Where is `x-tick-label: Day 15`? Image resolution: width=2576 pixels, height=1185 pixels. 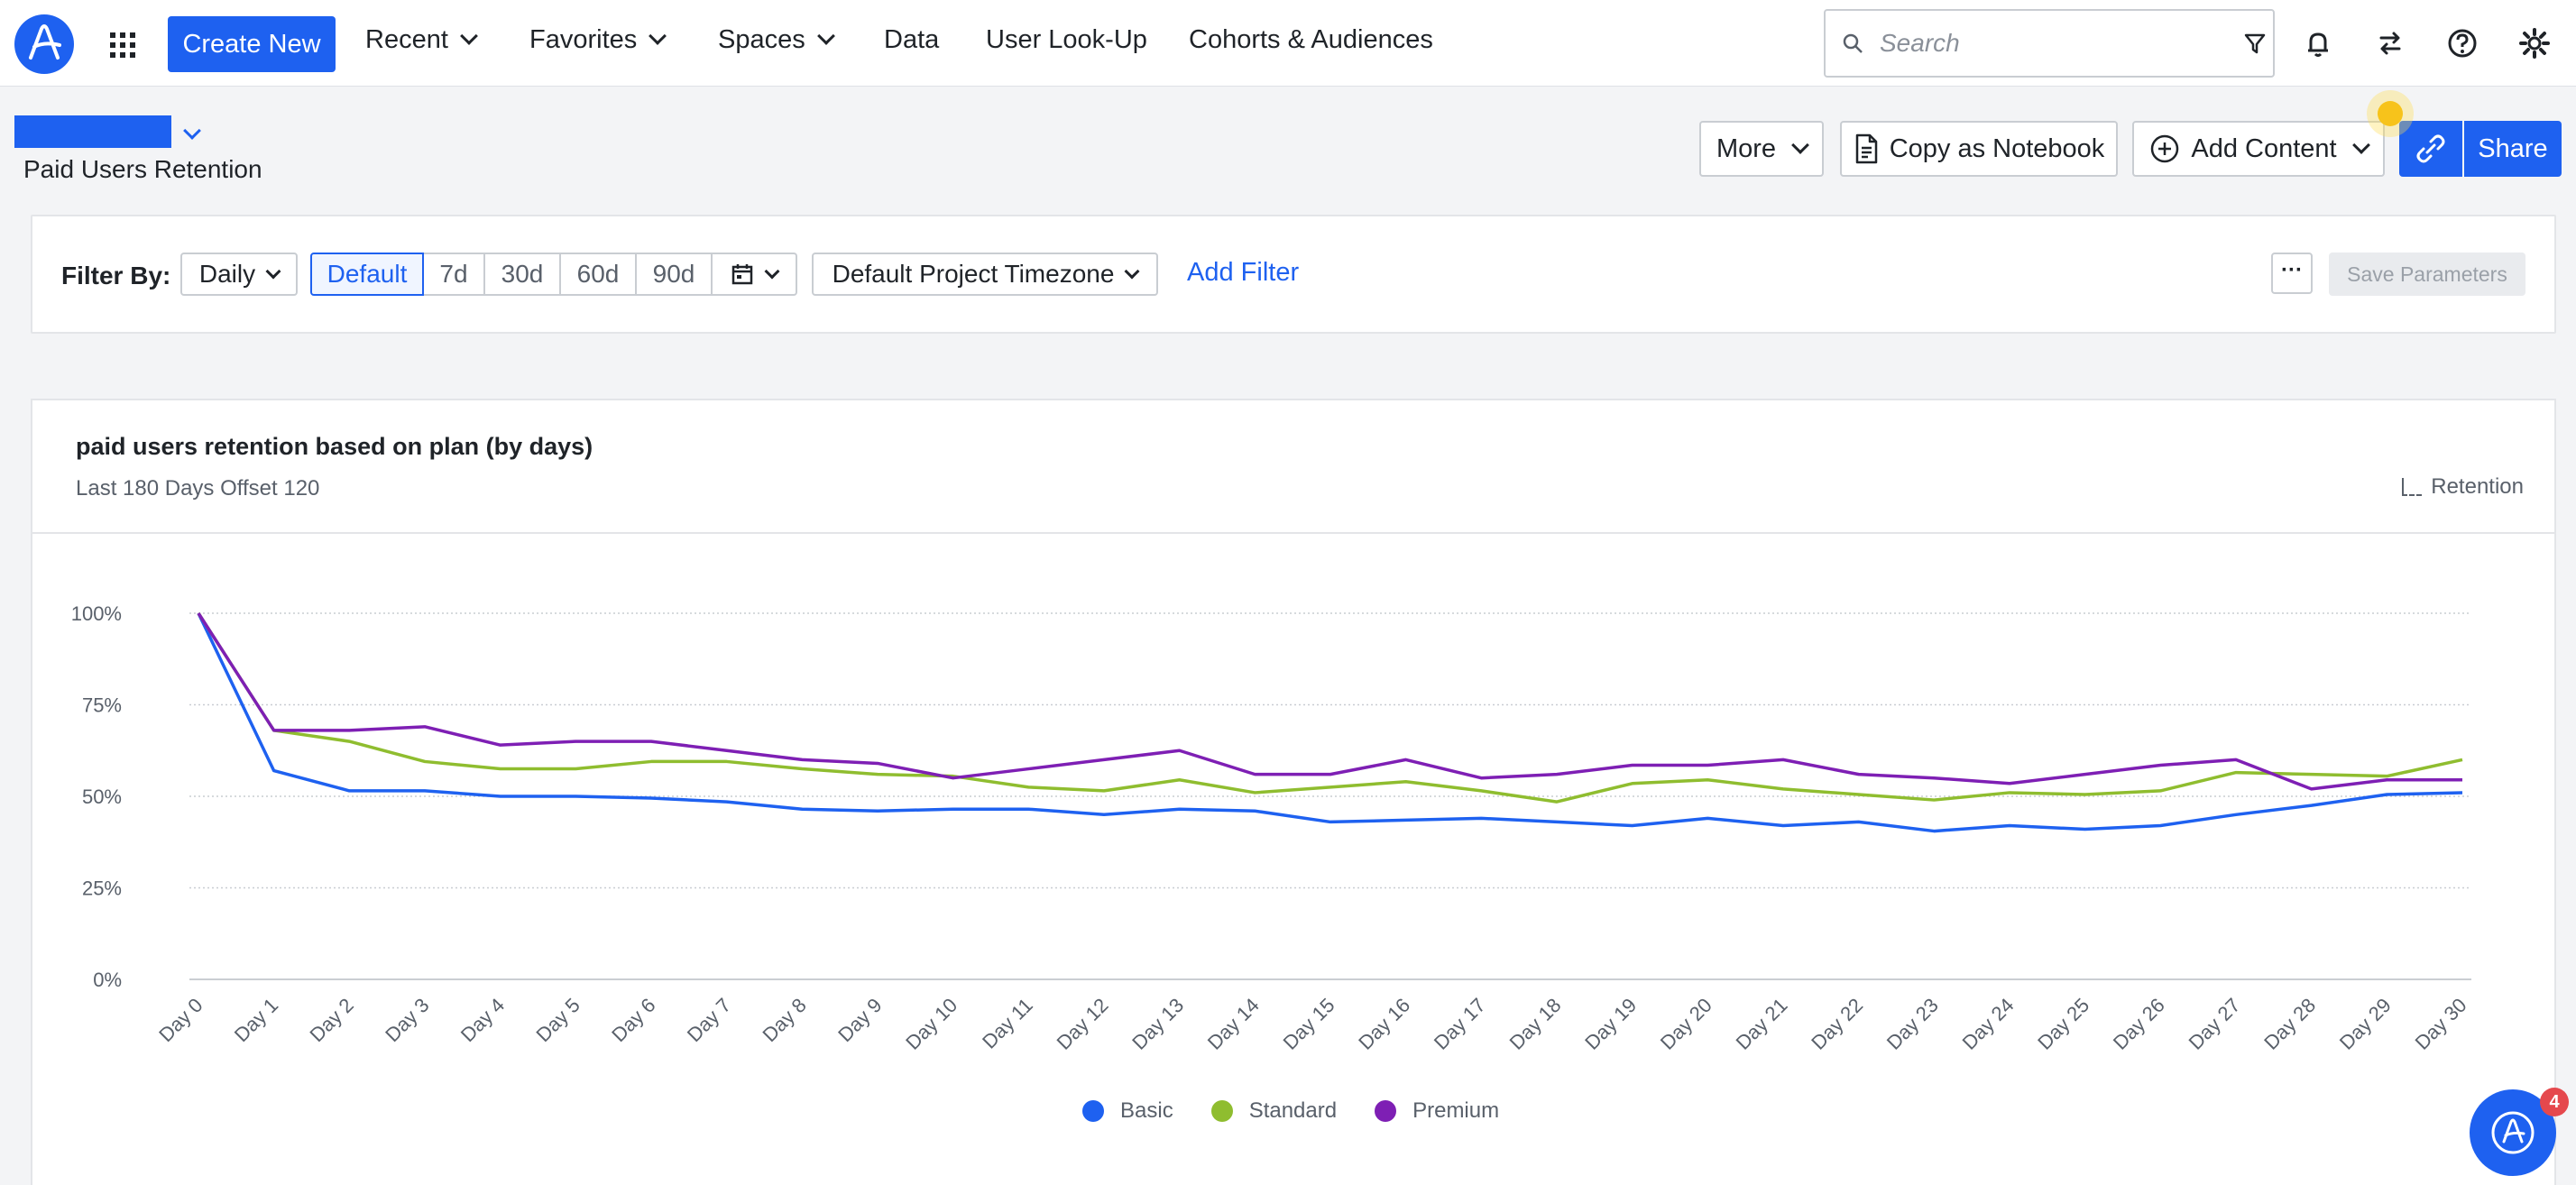
x-tick-label: Day 15 is located at coordinates (1309, 1024).